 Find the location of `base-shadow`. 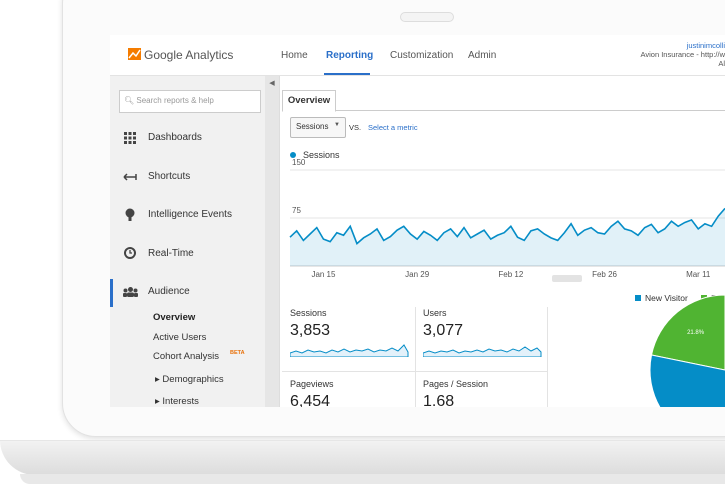

base-shadow is located at coordinates (372, 479).